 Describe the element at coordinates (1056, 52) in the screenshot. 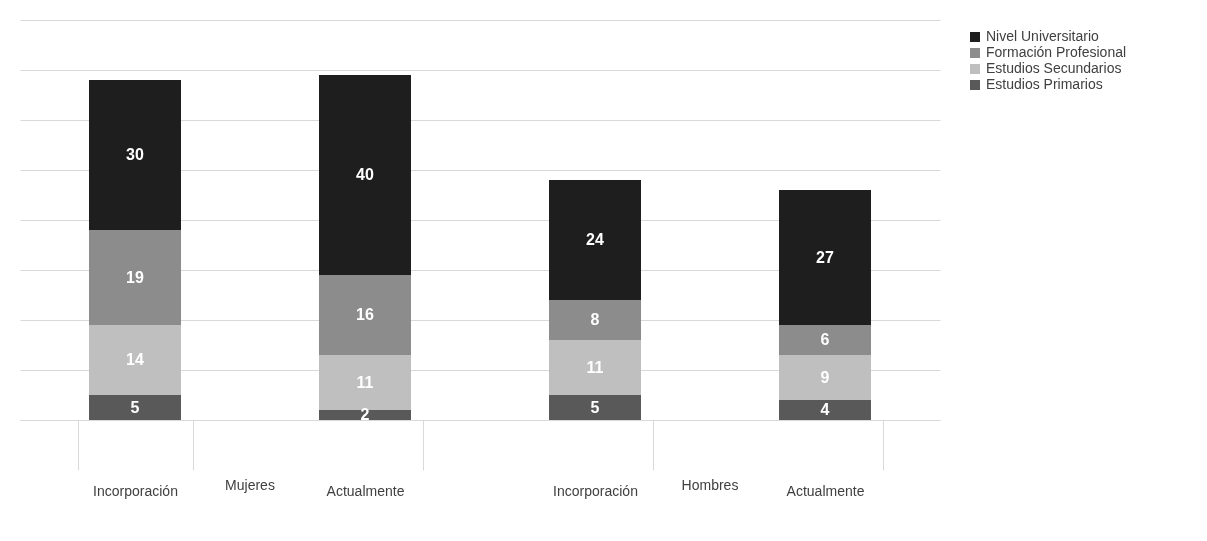

I see `legend-label: Formación Profesional` at that location.